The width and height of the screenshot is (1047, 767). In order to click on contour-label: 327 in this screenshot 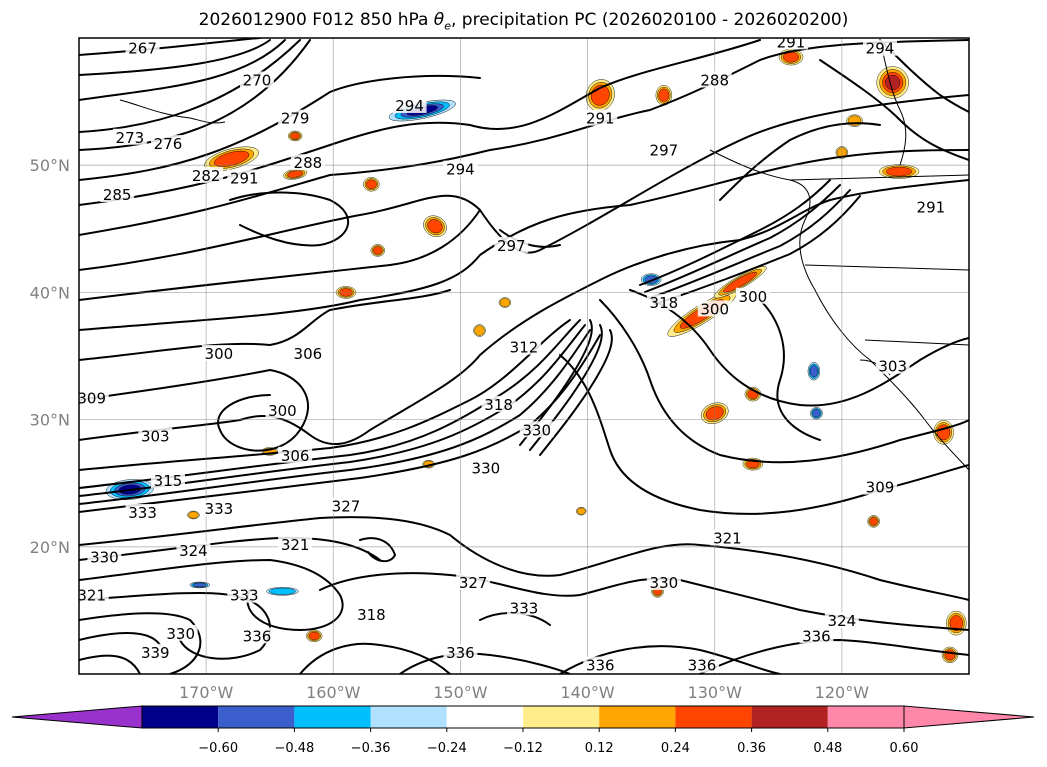, I will do `click(346, 507)`.